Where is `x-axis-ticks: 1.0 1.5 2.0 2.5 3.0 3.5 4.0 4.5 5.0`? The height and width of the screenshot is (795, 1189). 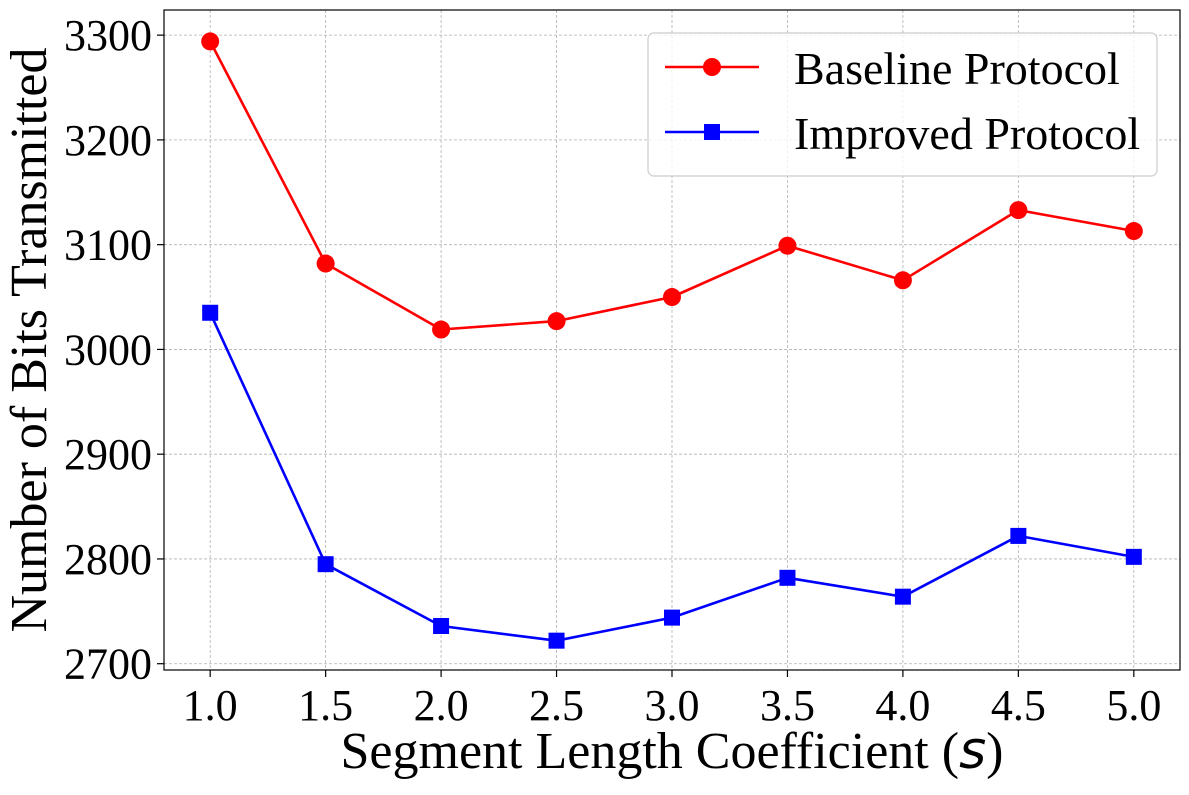 x-axis-ticks: 1.0 1.5 2.0 2.5 3.0 3.5 4.0 4.5 5.0 is located at coordinates (672, 700).